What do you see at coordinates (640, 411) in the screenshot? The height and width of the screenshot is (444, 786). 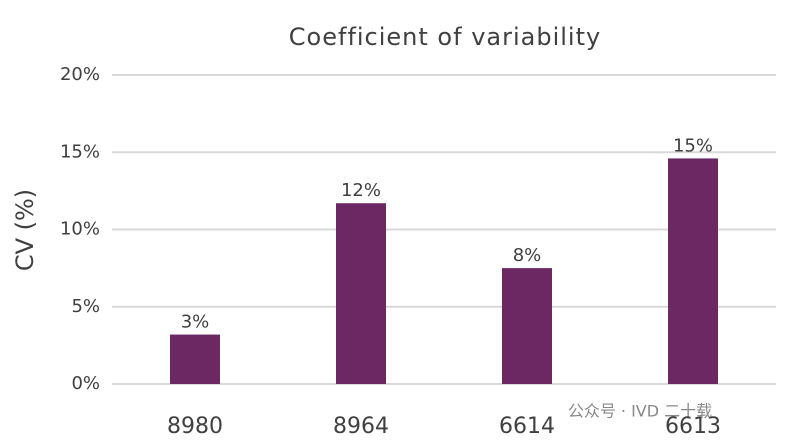 I see `watermark: 公众号 · IVD 二十载` at bounding box center [640, 411].